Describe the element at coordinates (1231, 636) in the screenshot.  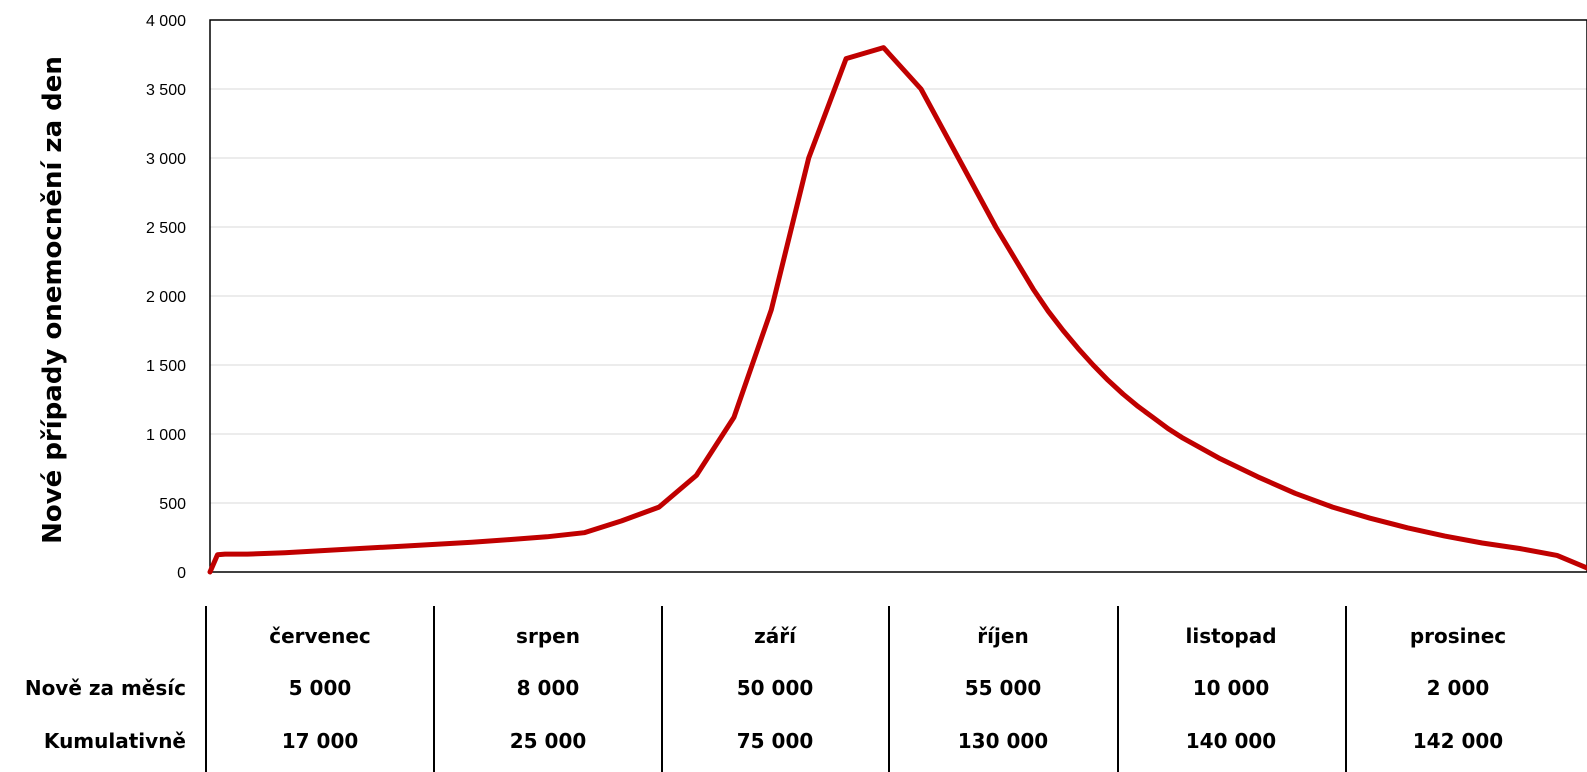
I see `month-header: listopad` at that location.